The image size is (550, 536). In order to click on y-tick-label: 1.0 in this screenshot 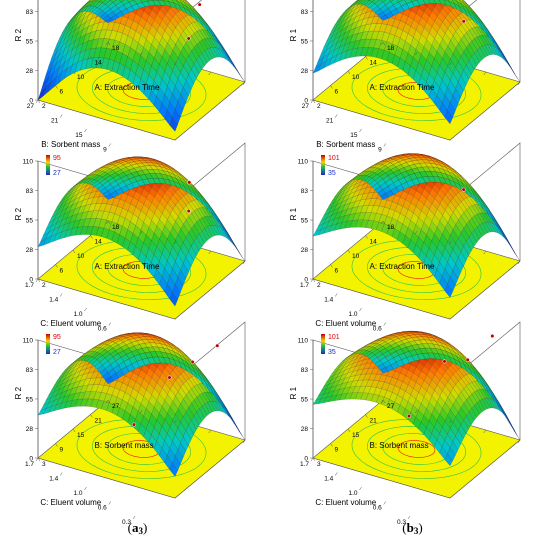, I will do `click(352, 314)`.